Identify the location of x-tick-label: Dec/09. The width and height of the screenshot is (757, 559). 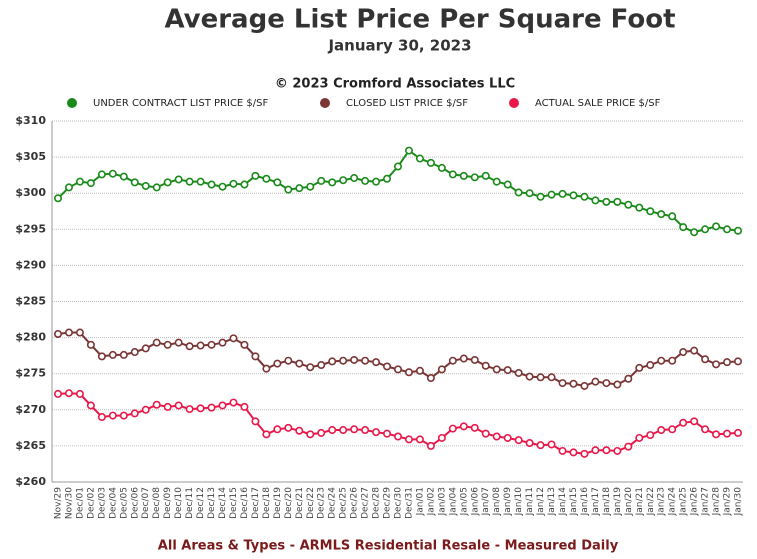
(168, 503).